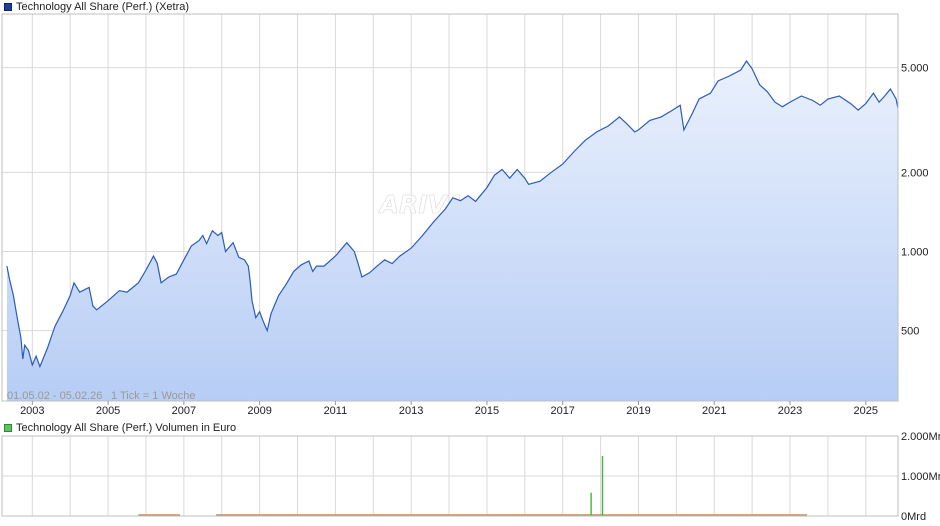 This screenshot has height=526, width=940. I want to click on x-tick-label: 2021, so click(714, 411).